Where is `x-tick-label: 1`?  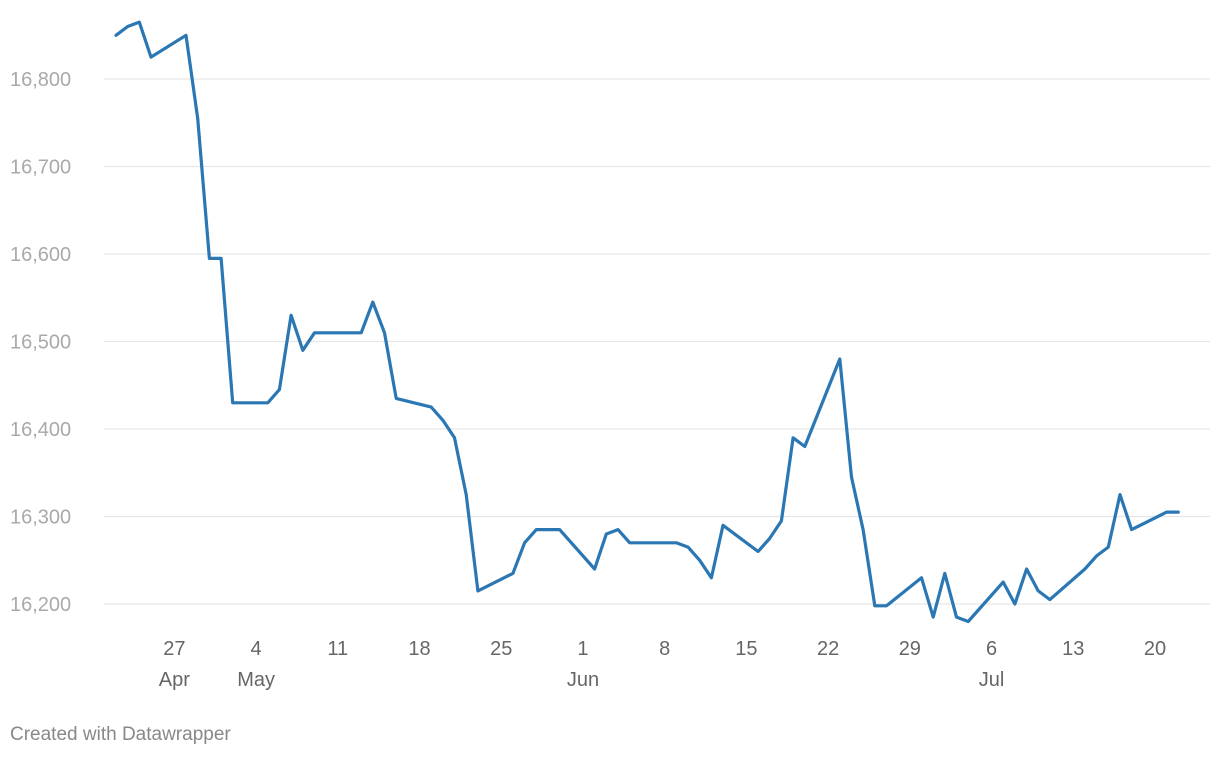 x-tick-label: 1 is located at coordinates (582, 649).